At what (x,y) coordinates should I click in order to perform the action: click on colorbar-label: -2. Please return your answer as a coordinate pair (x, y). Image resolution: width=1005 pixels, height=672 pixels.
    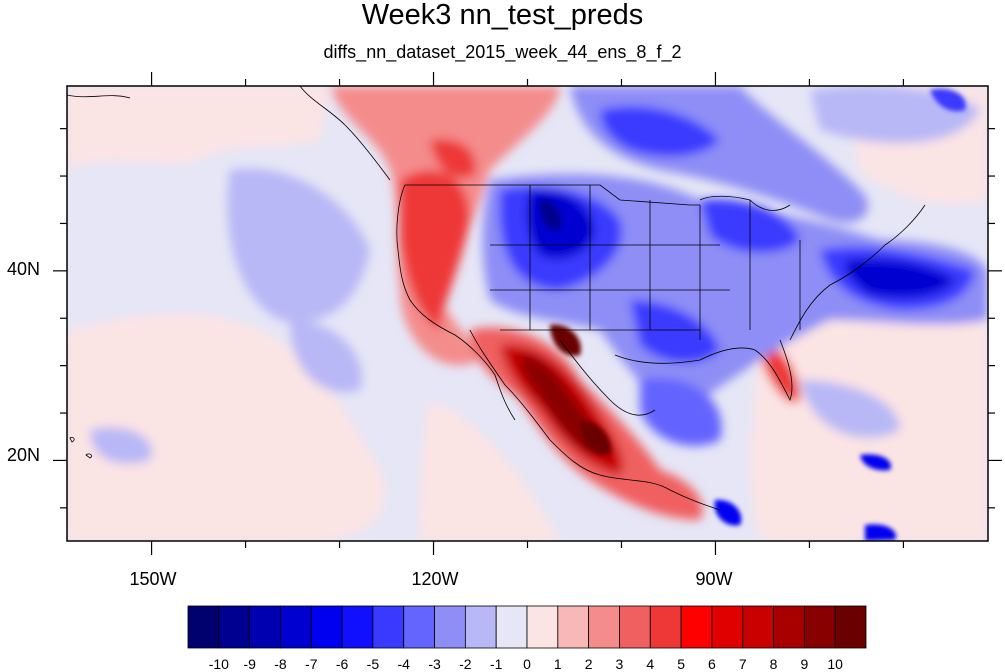
    Looking at the image, I should click on (465, 664).